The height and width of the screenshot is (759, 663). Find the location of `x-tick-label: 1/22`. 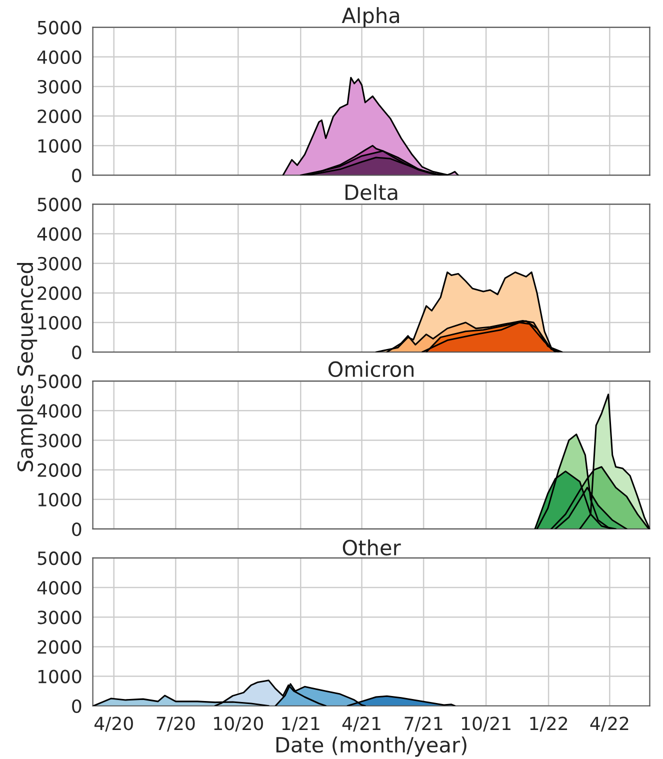

x-tick-label: 1/22 is located at coordinates (549, 724).